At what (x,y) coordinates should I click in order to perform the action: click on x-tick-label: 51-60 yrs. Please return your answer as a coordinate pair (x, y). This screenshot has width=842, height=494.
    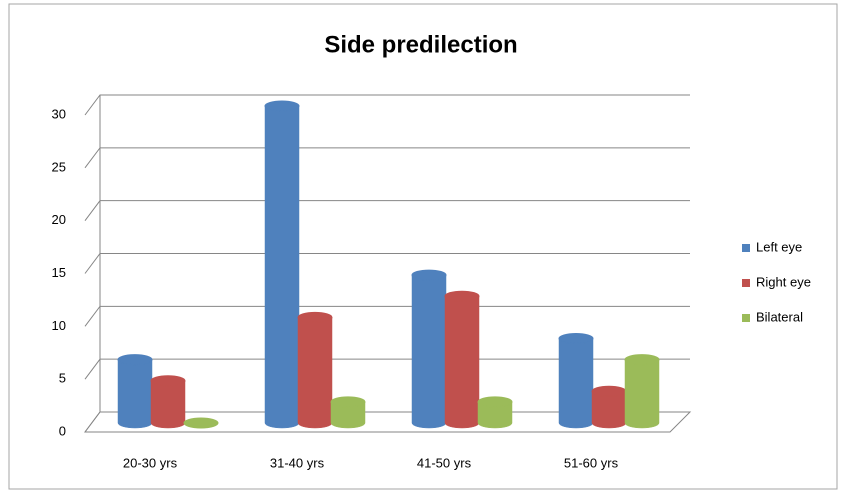
    Looking at the image, I should click on (591, 462).